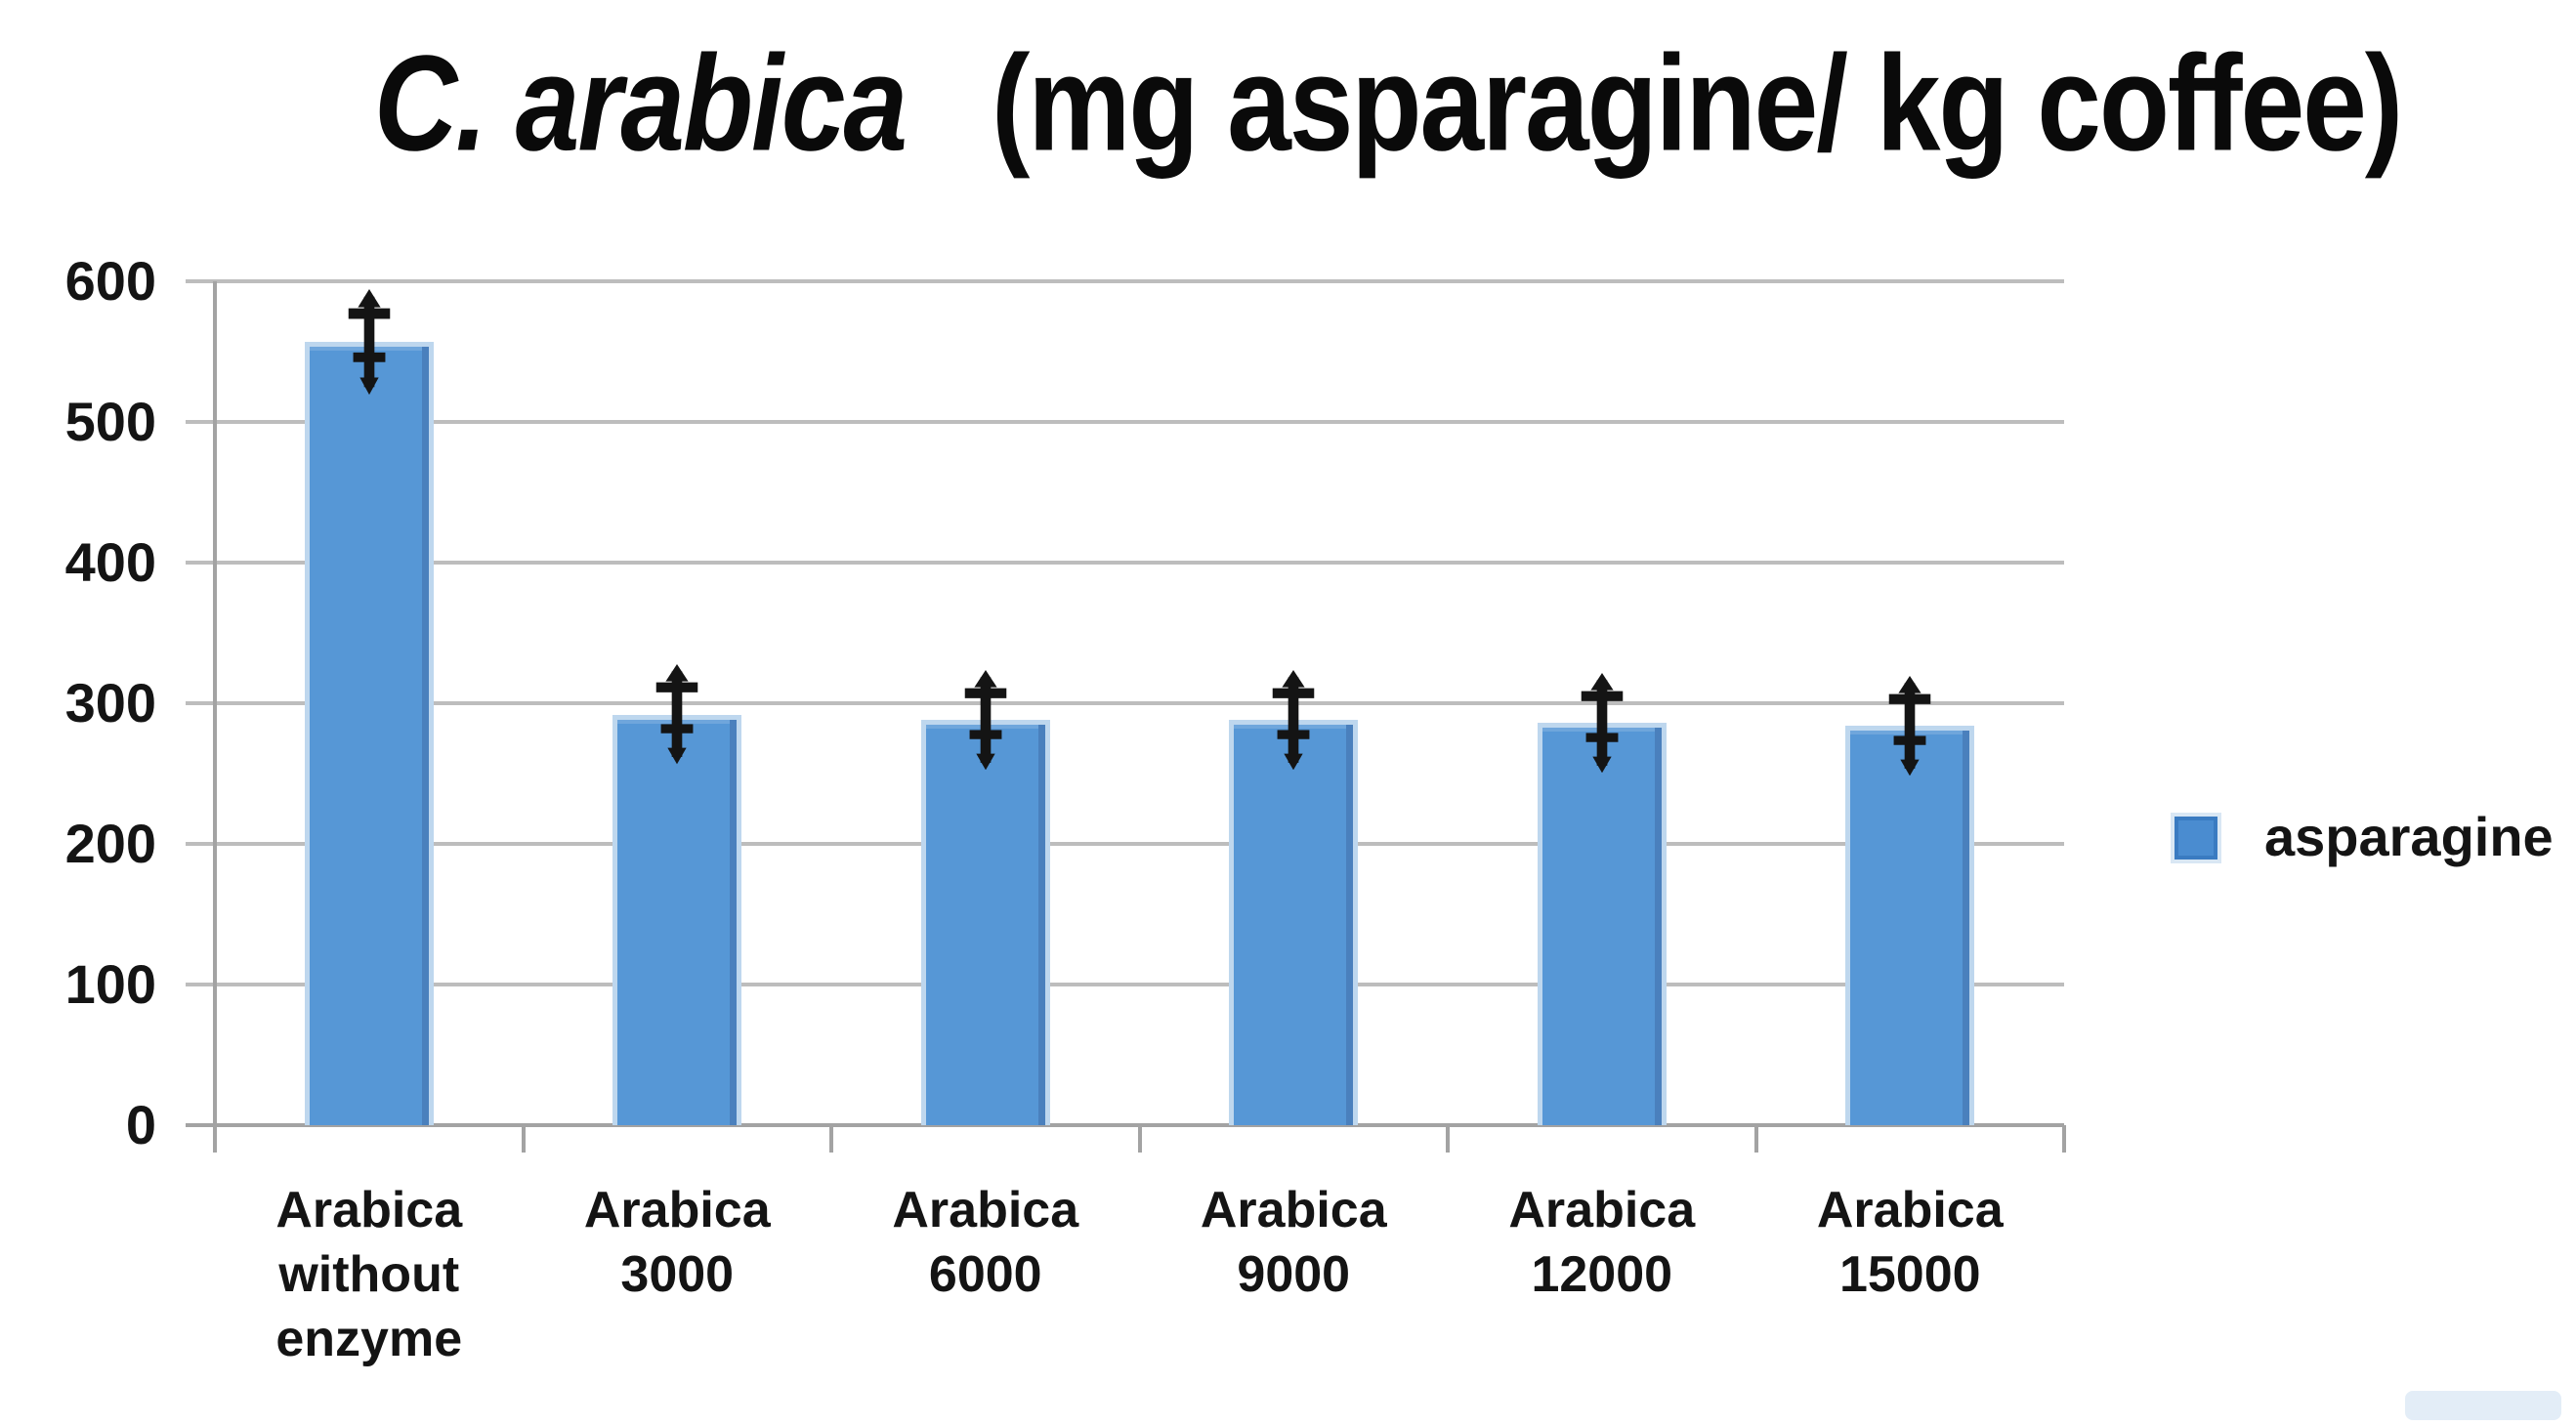  Describe the element at coordinates (369, 1275) in the screenshot. I see `x-axis-label-1: Arabica without enzyme` at that location.